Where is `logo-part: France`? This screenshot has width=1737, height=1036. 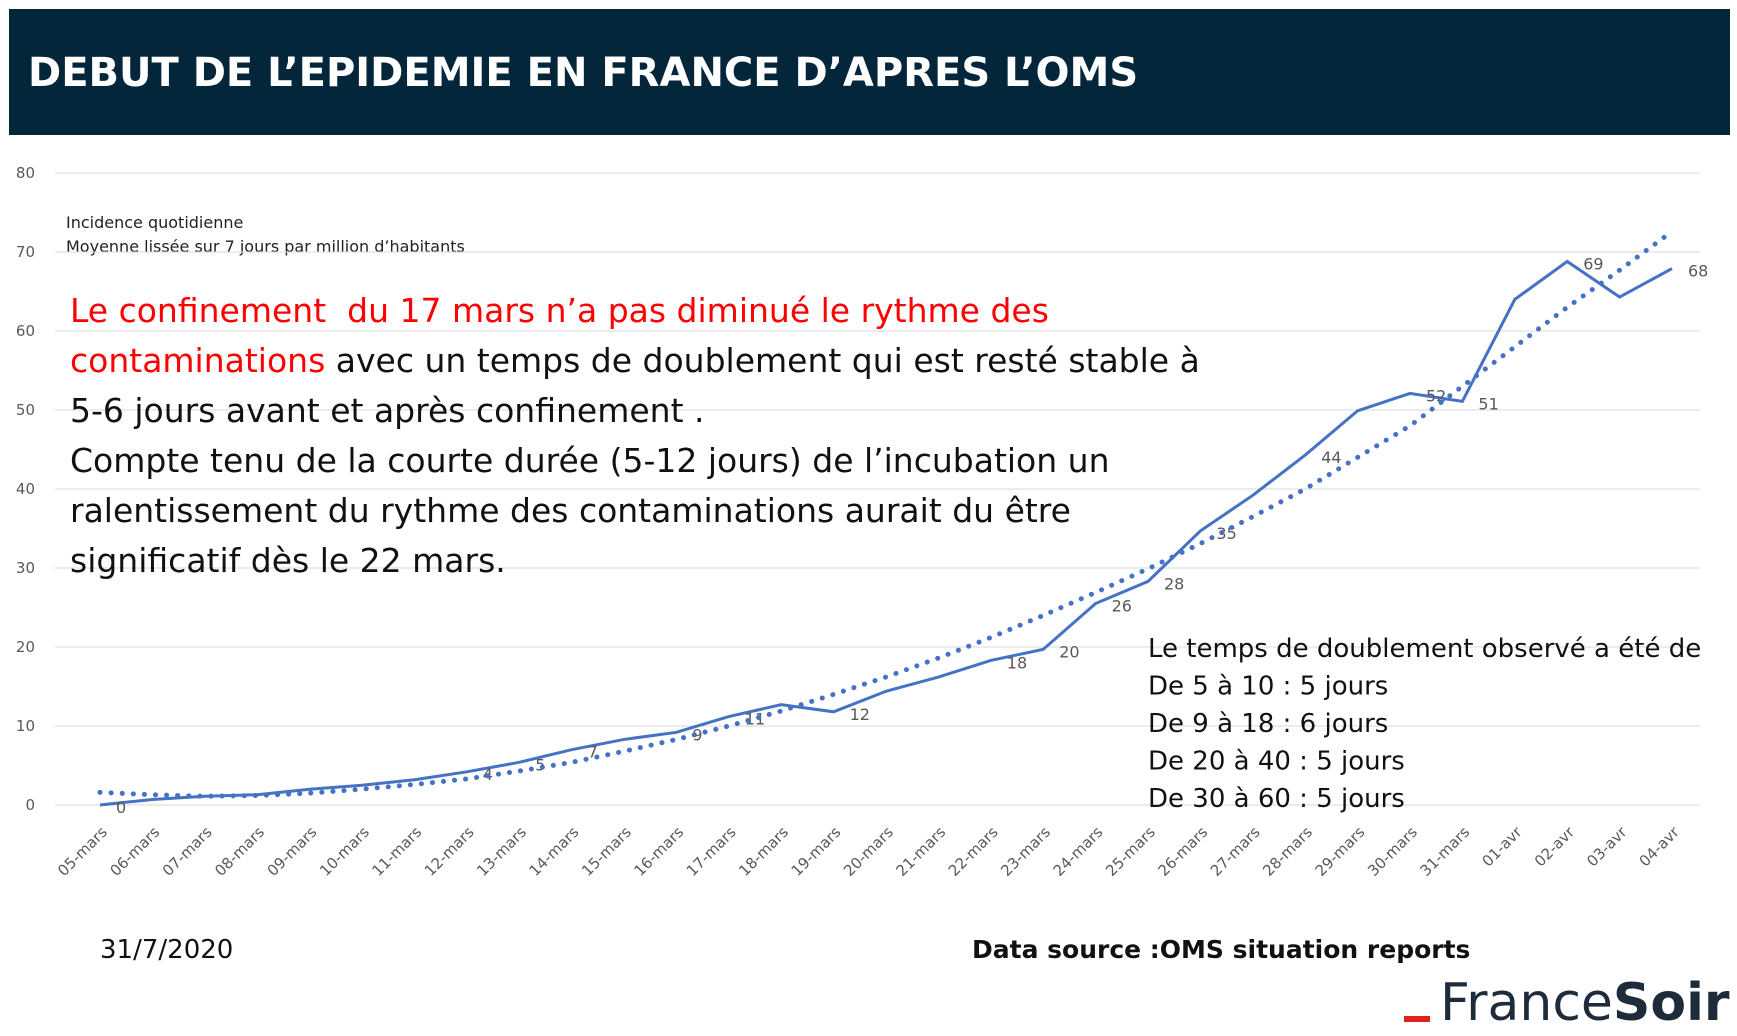 logo-part: France is located at coordinates (1526, 1003).